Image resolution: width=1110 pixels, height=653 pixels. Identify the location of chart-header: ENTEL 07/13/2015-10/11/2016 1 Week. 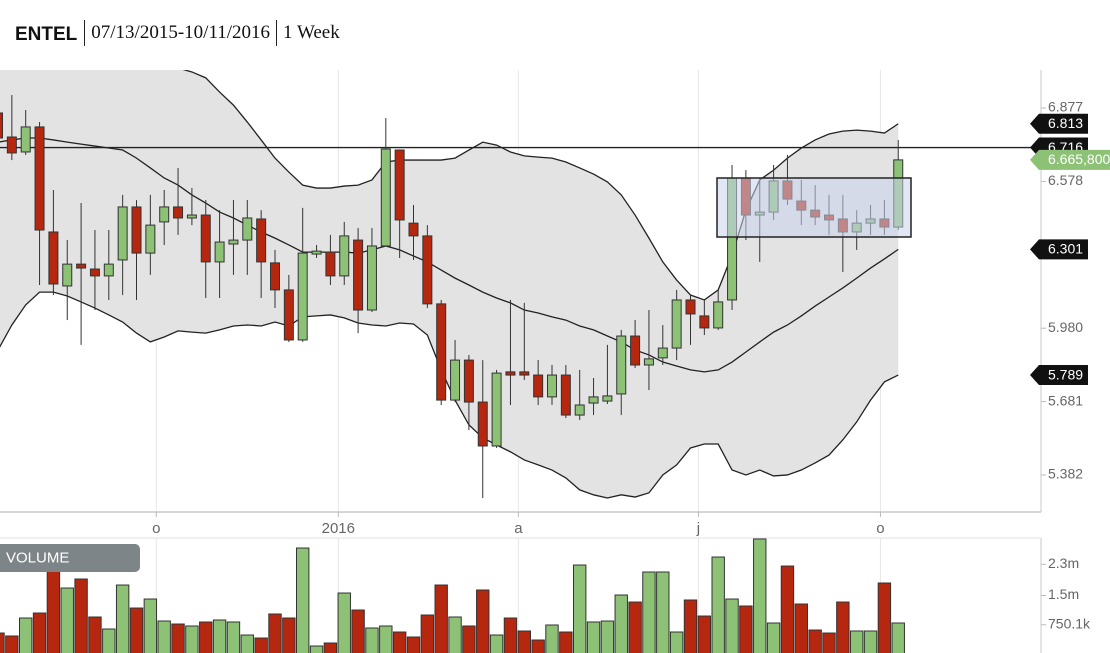
(180, 33).